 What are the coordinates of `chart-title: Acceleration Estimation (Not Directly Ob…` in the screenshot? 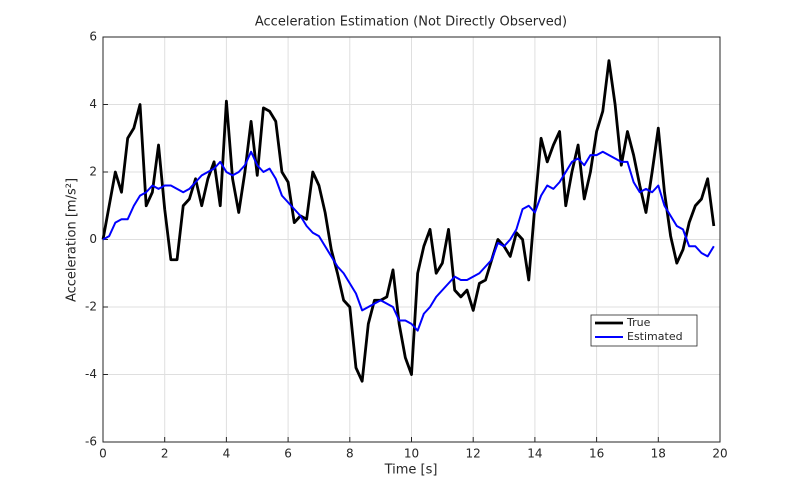 It's located at (411, 22).